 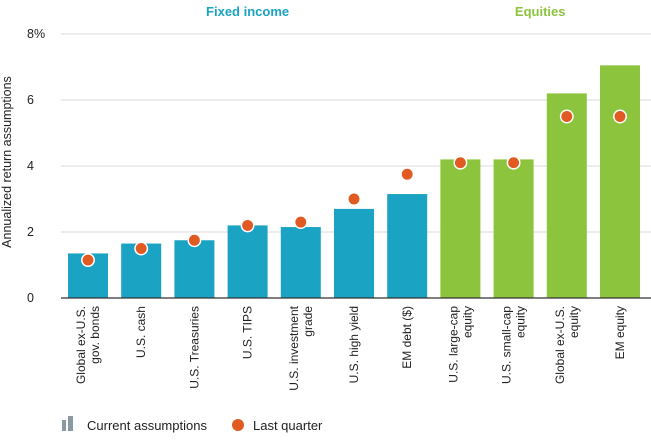 What do you see at coordinates (238, 425) in the screenshot?
I see `last-quarter-legend-icon` at bounding box center [238, 425].